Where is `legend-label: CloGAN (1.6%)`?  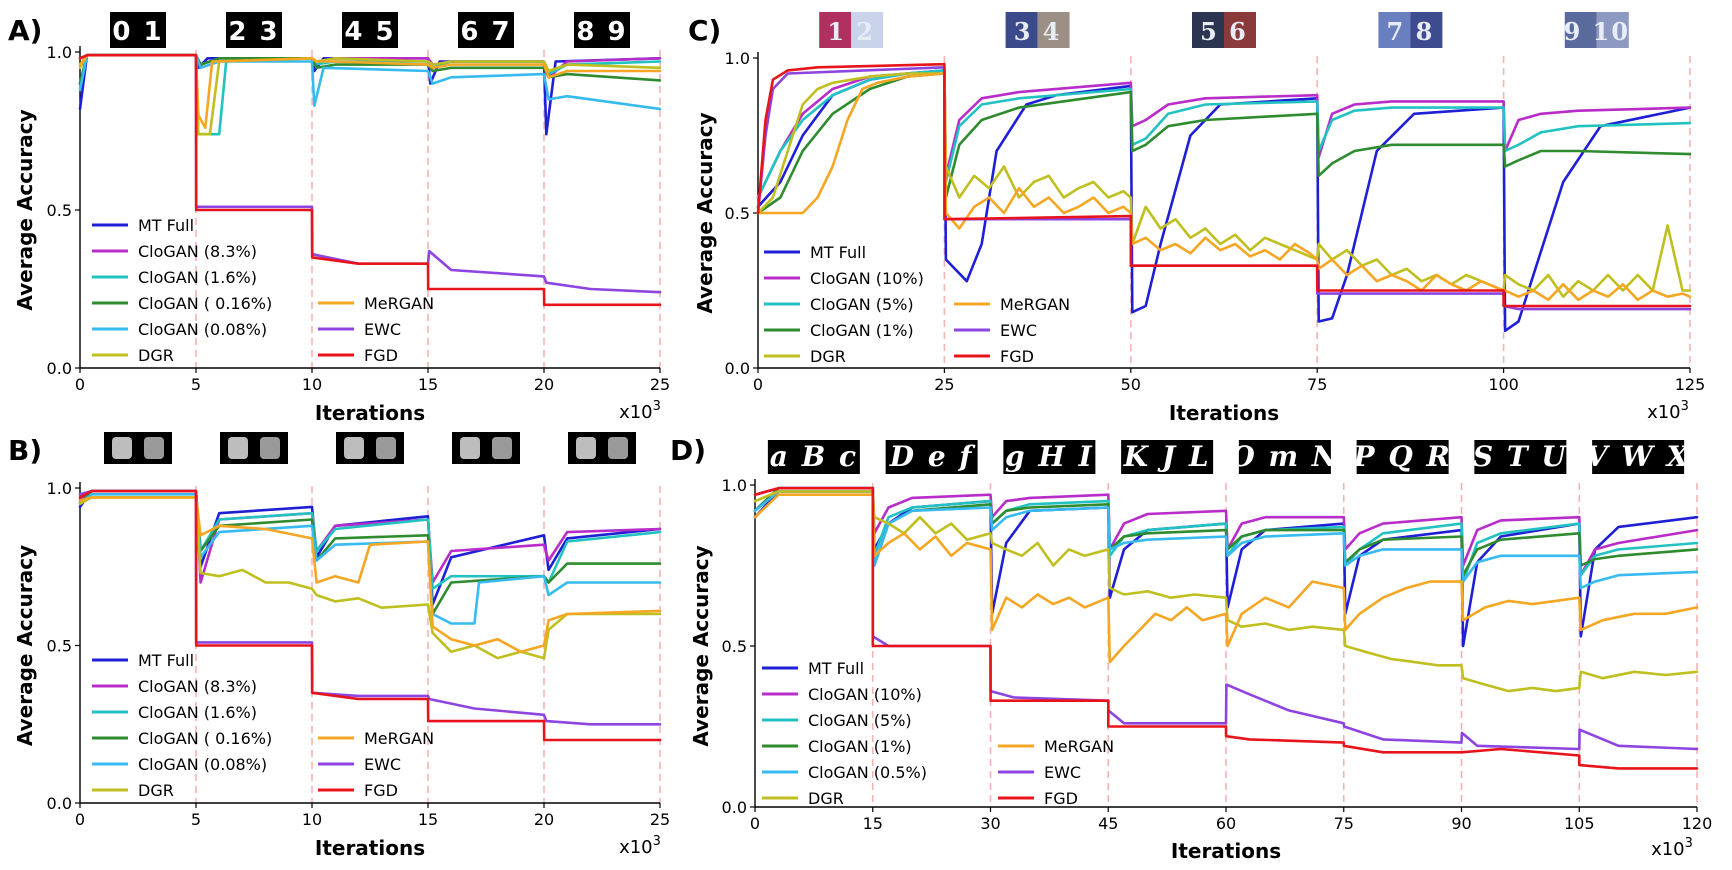 legend-label: CloGAN (1.6%) is located at coordinates (197, 712).